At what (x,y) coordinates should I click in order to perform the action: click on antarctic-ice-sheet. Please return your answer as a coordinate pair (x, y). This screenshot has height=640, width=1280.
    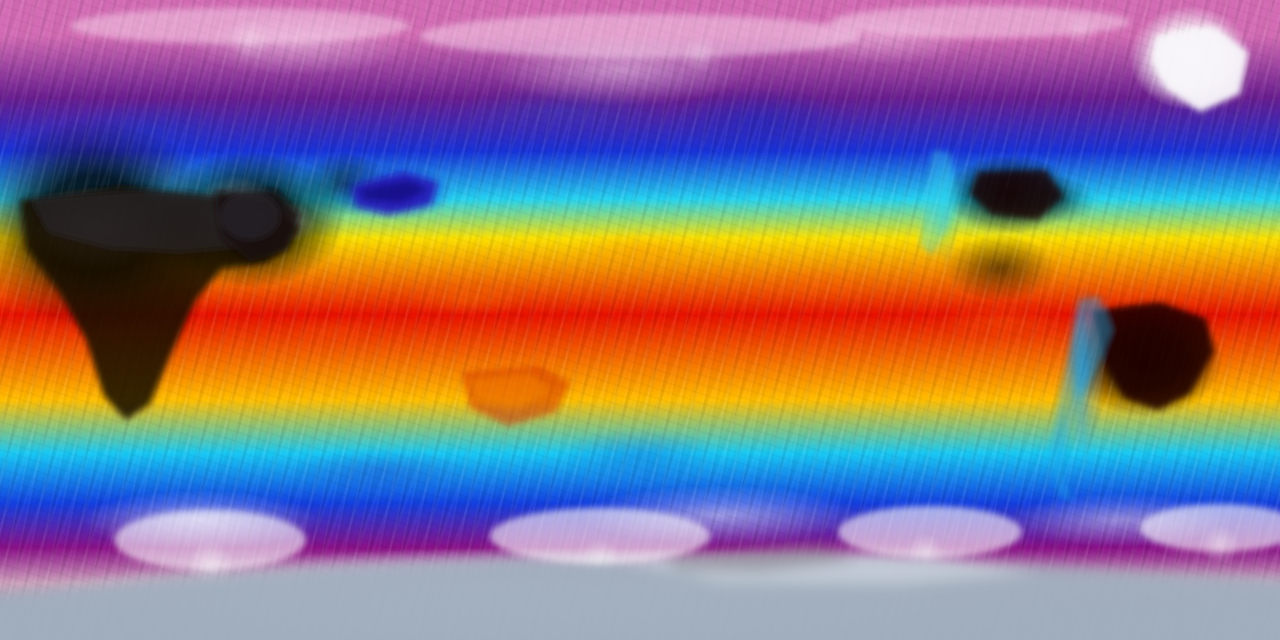
    Looking at the image, I should click on (640, 593).